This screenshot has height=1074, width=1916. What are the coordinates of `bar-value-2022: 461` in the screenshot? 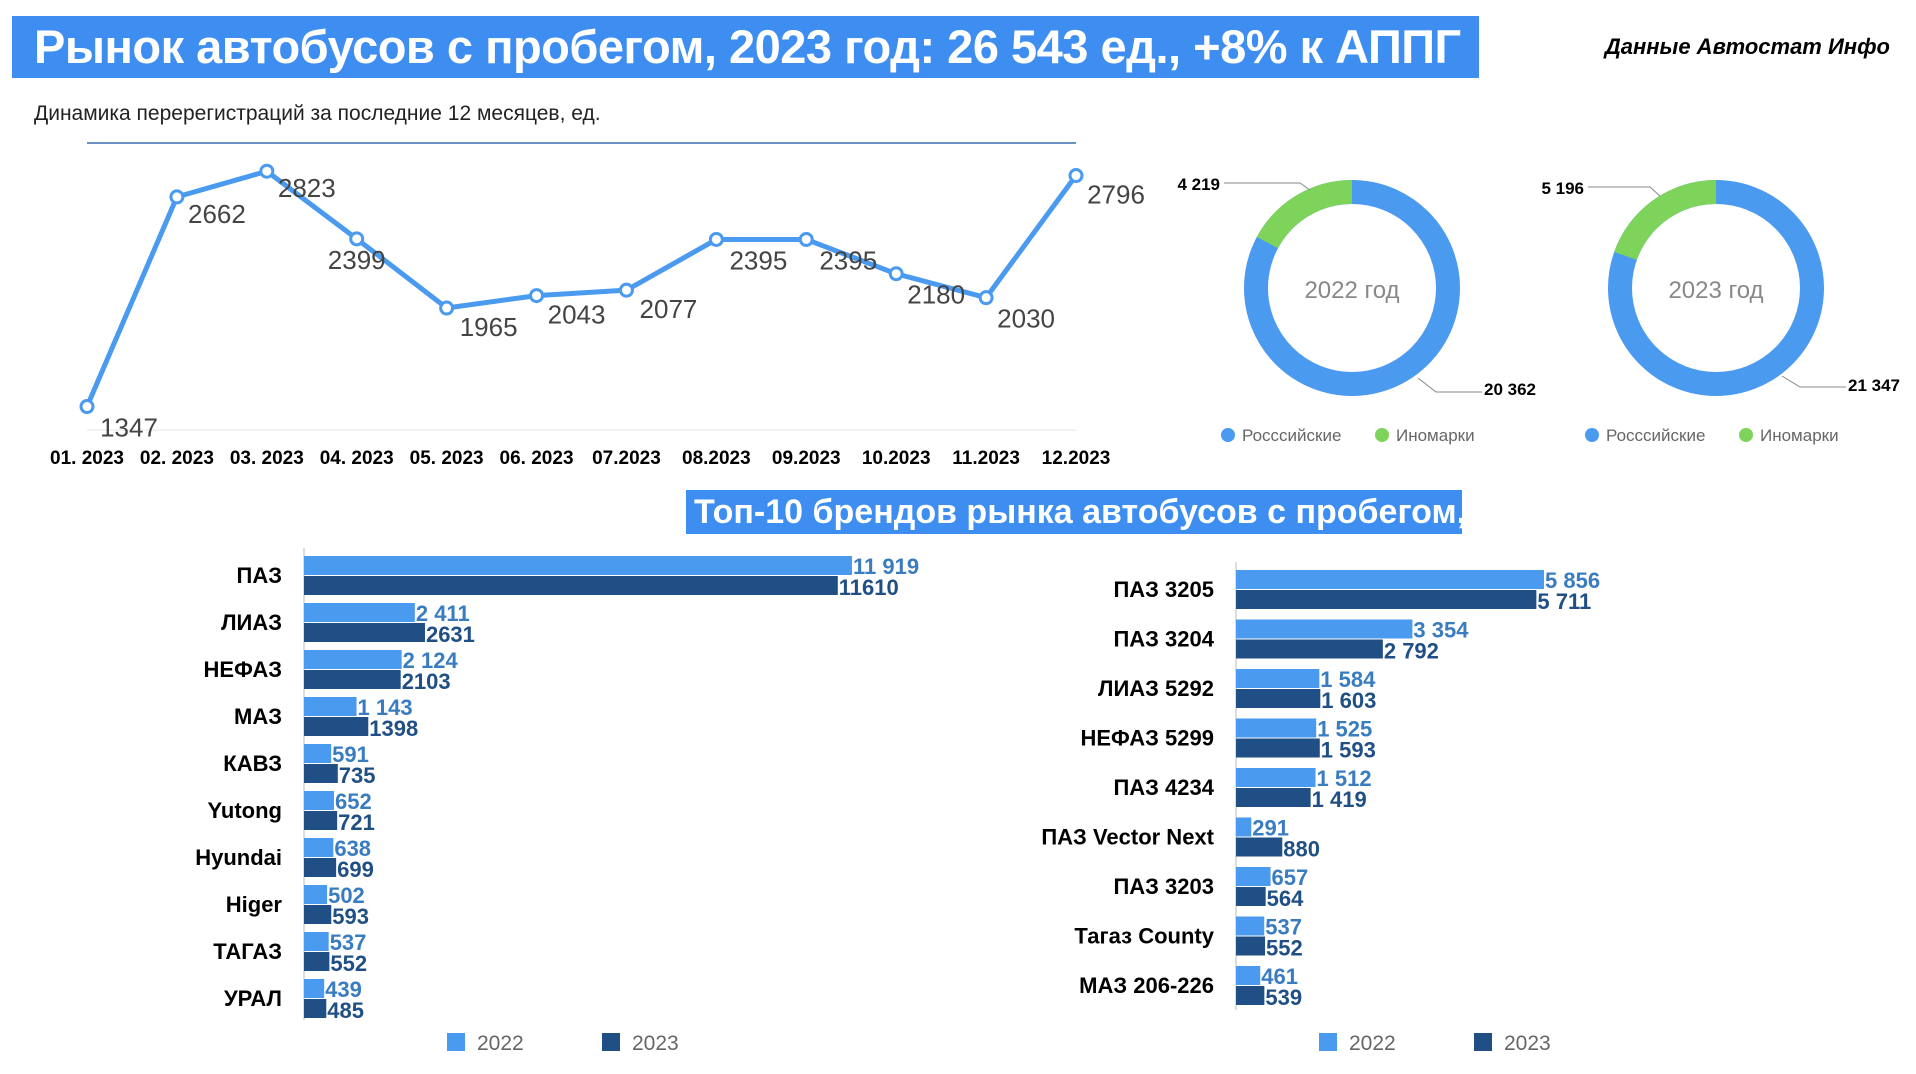 It's located at (1279, 976).